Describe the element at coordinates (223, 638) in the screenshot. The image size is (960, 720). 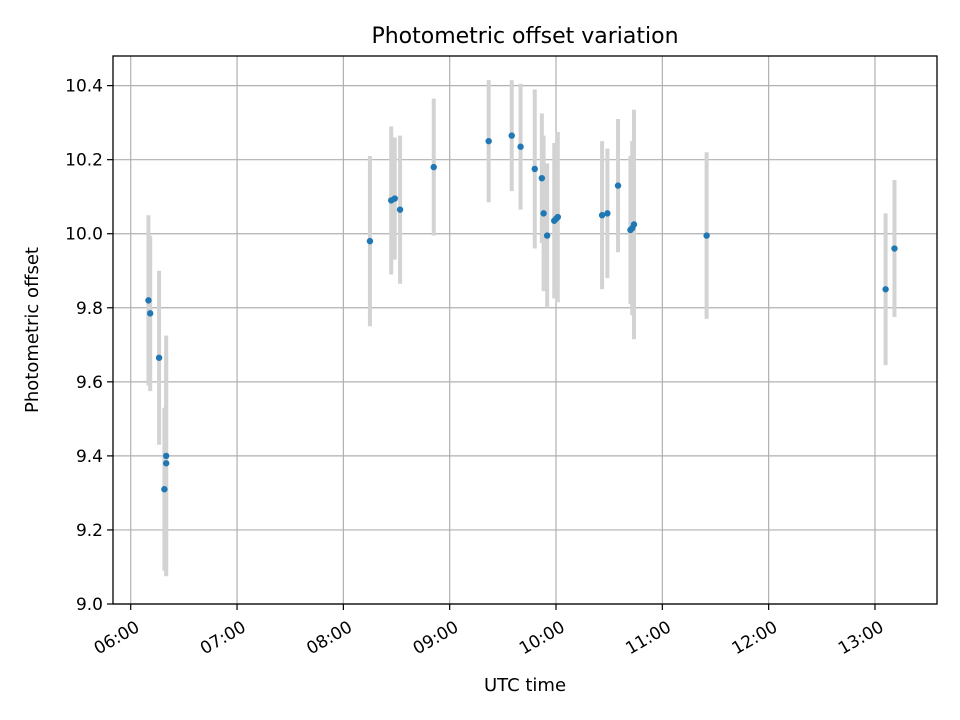
I see `x-tick-label: 07:00` at that location.